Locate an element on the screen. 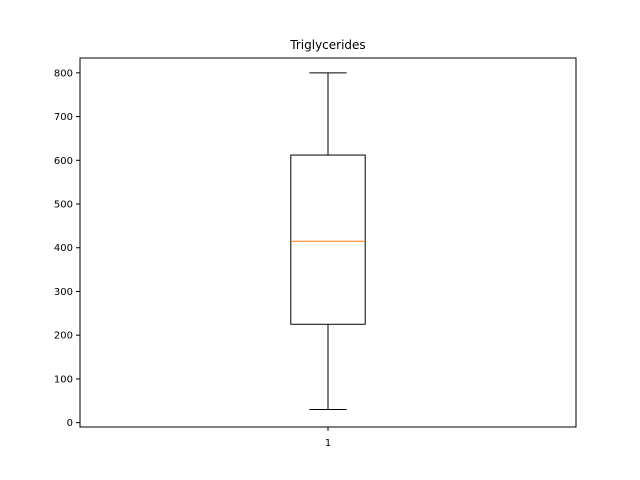  y-tick-label: 200 is located at coordinates (63, 336).